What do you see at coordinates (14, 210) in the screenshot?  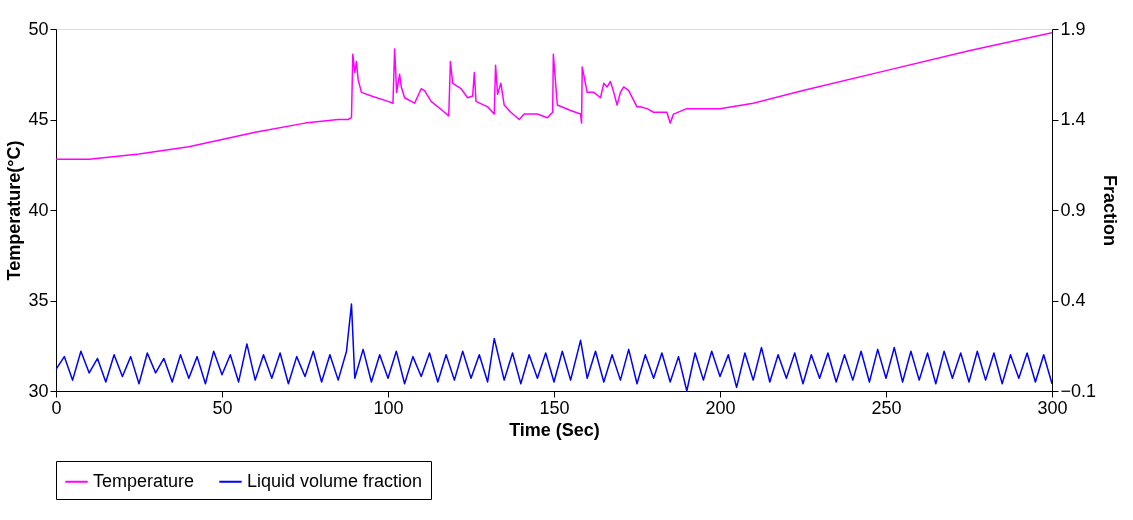 I see `y-axis-title: Temperature(°C)` at bounding box center [14, 210].